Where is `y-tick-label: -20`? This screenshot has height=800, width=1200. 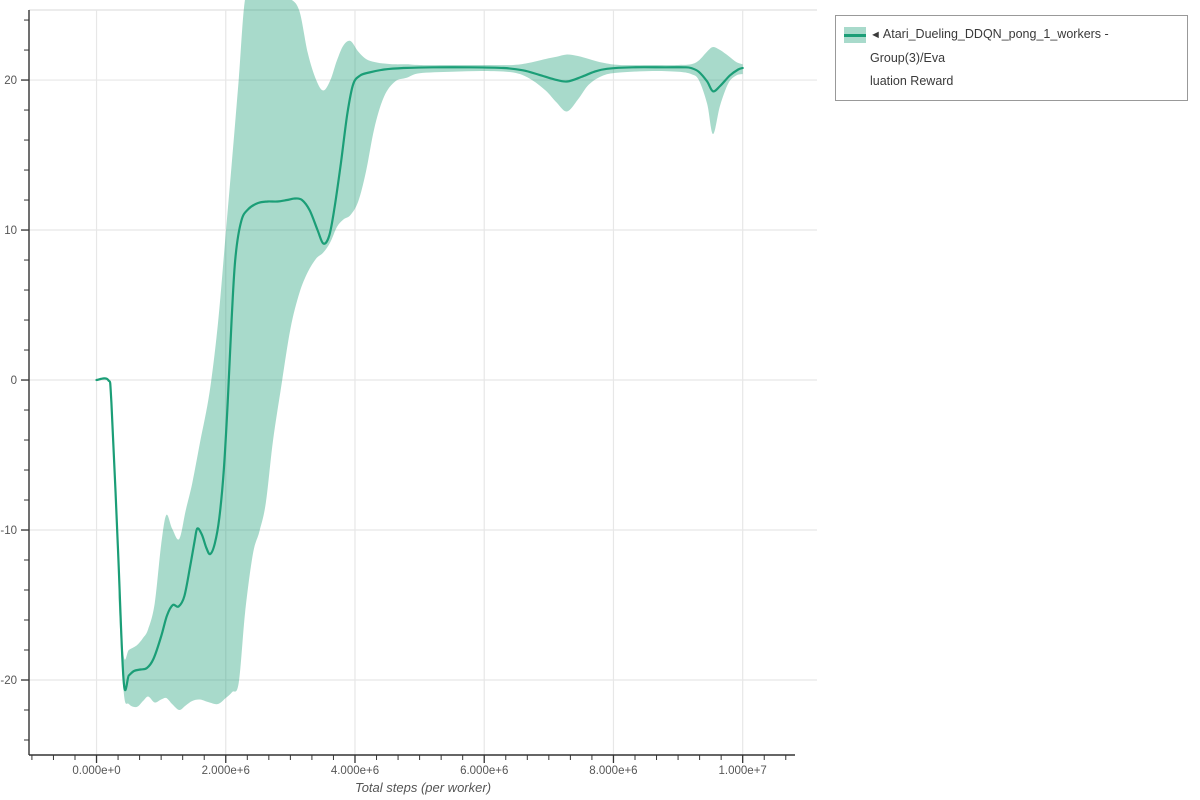
y-tick-label: -20 is located at coordinates (8, 681).